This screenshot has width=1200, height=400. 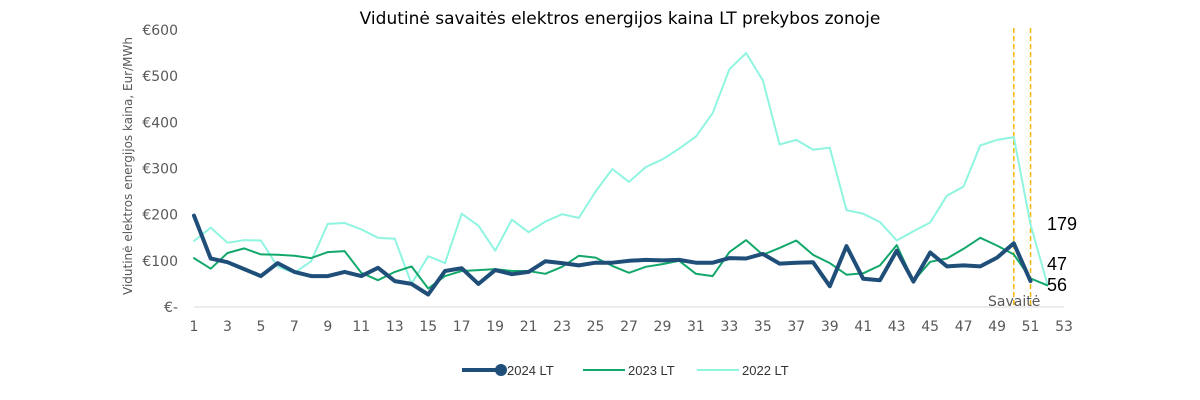 What do you see at coordinates (529, 327) in the screenshot?
I see `x-tick-label: 21` at bounding box center [529, 327].